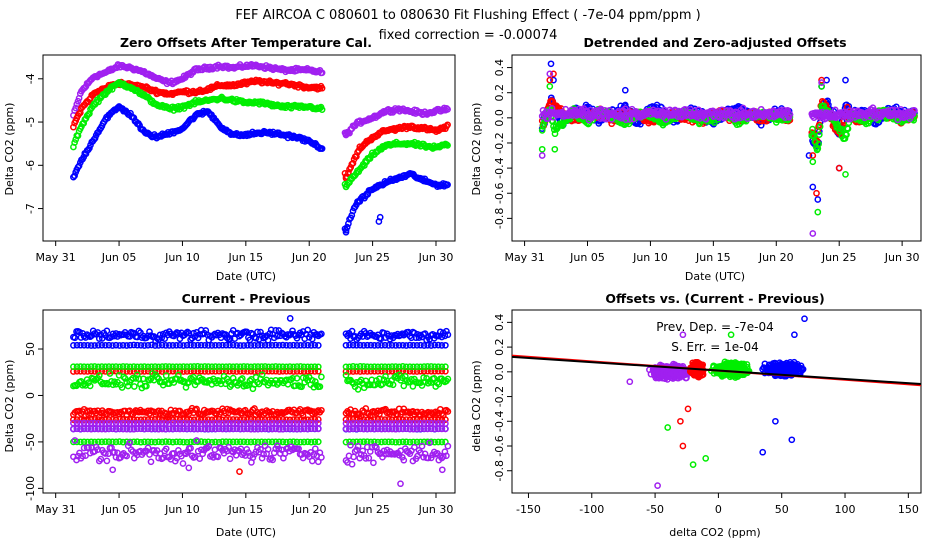  I want to click on panel-title: Zero Offsets After Temperature Cal., so click(246, 42).